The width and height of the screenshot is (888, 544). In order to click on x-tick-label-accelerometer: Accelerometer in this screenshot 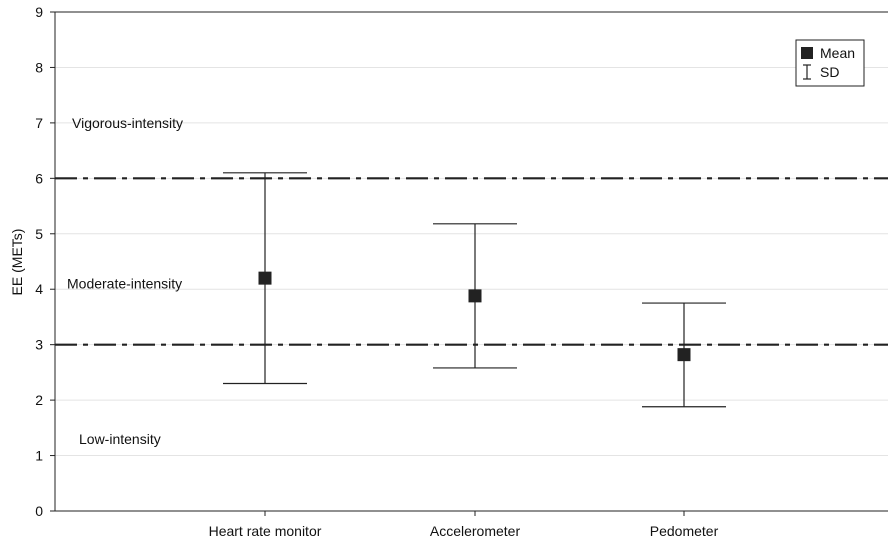, I will do `click(475, 531)`.